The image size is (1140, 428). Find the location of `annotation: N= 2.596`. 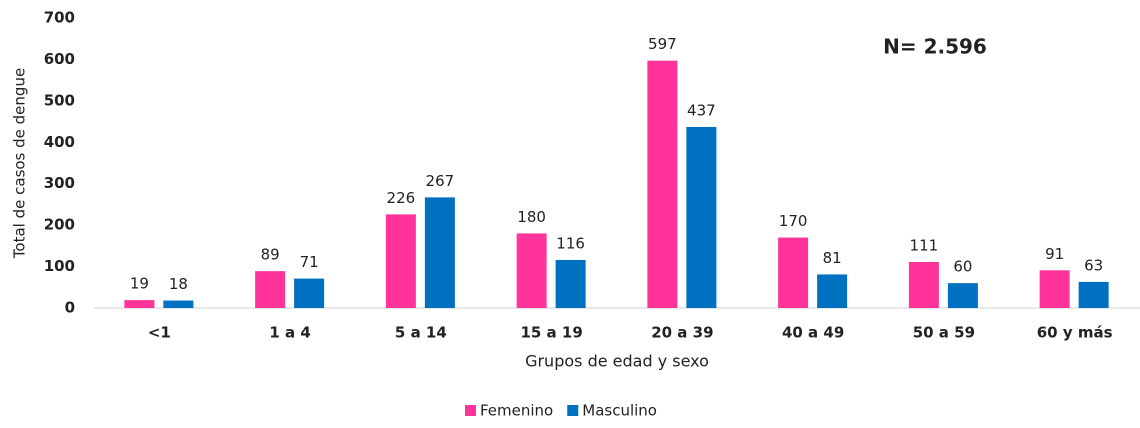

annotation: N= 2.596 is located at coordinates (935, 47).